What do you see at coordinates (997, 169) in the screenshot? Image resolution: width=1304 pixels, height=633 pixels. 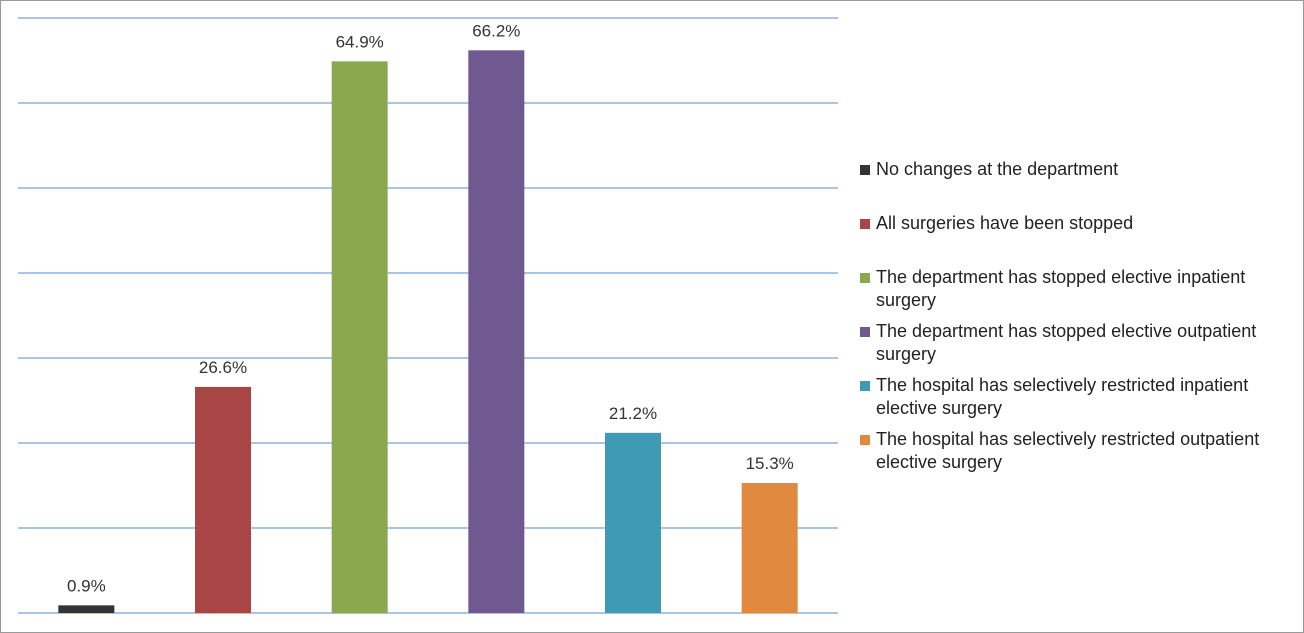 I see `legend-label: No changes at the department` at bounding box center [997, 169].